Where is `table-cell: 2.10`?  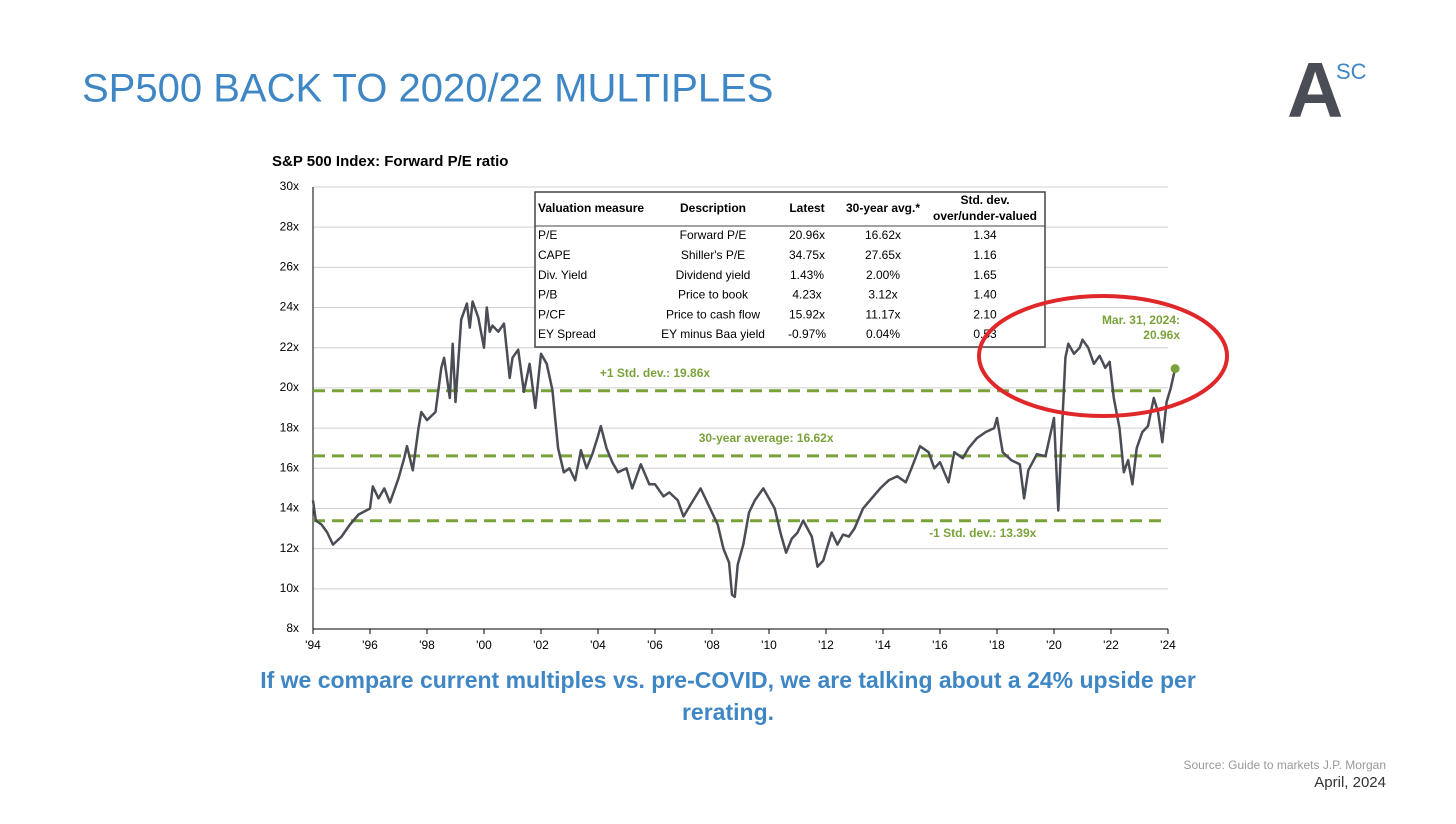 table-cell: 2.10 is located at coordinates (985, 314).